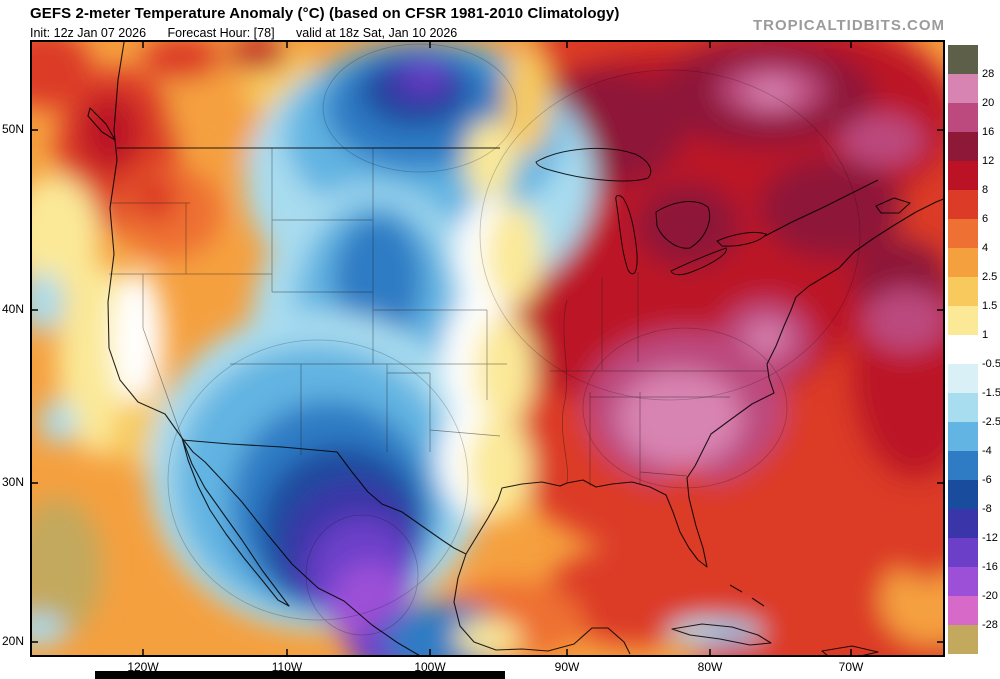 This screenshot has height=679, width=1000. I want to click on lon-axis-label: 110W, so click(287, 667).